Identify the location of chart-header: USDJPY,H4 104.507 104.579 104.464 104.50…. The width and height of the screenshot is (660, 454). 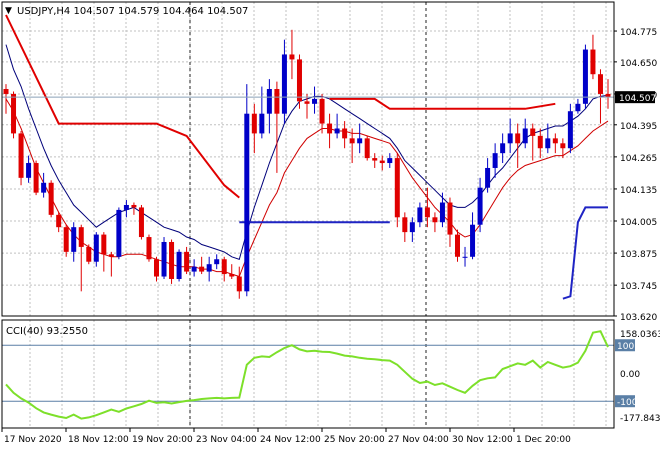
(132, 11).